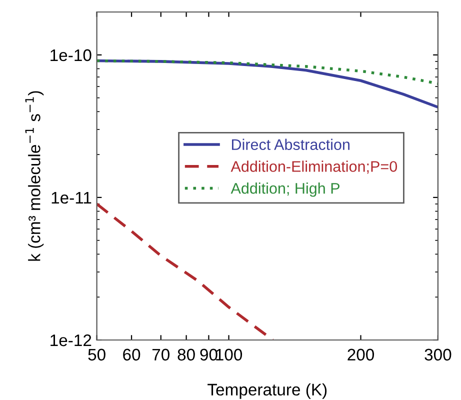 Image resolution: width=461 pixels, height=400 pixels. Describe the element at coordinates (71, 340) in the screenshot. I see `y-tick-label: 1e-12` at that location.